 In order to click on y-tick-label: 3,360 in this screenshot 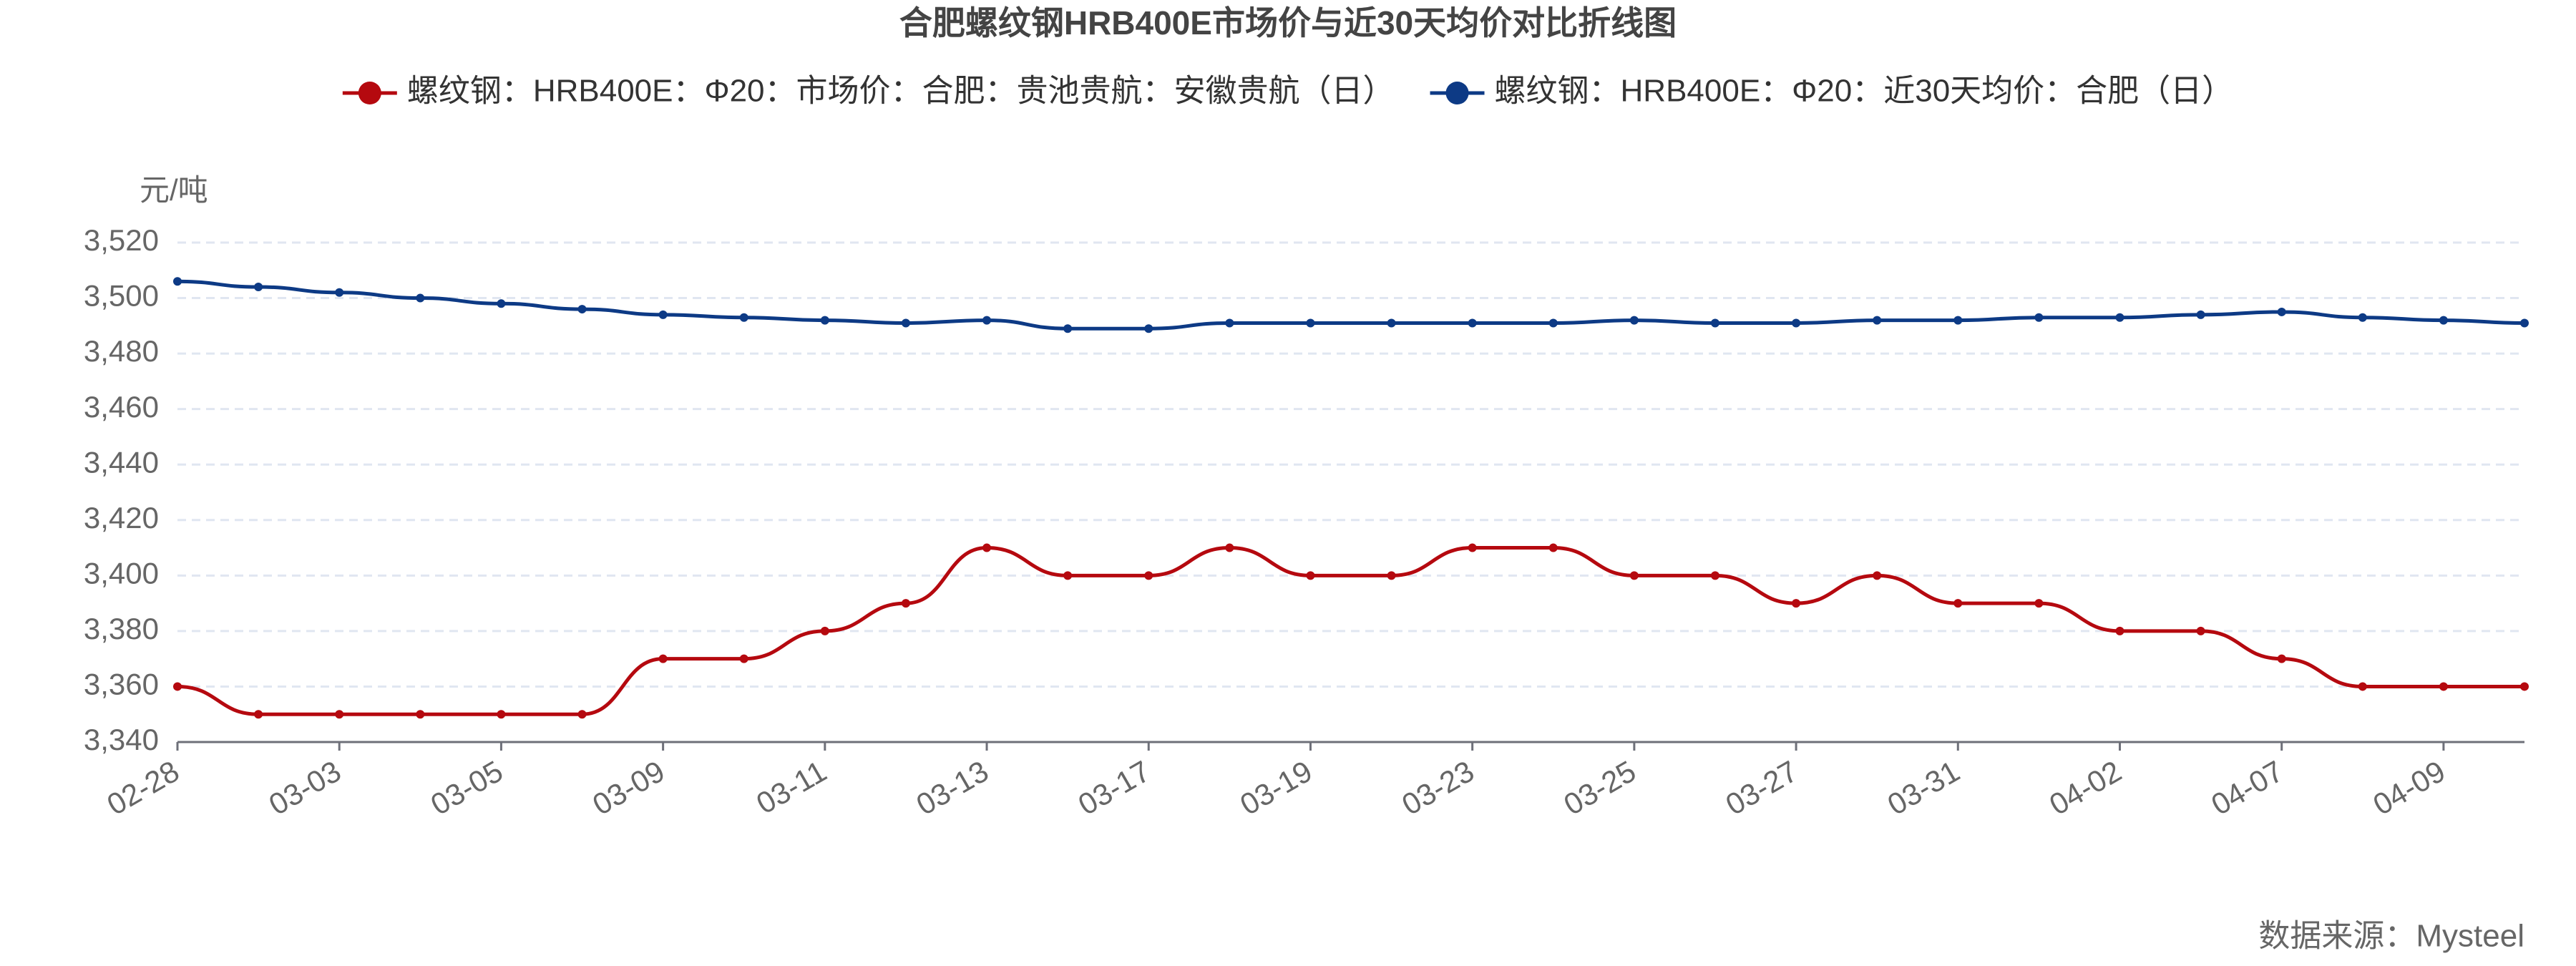, I will do `click(122, 684)`.